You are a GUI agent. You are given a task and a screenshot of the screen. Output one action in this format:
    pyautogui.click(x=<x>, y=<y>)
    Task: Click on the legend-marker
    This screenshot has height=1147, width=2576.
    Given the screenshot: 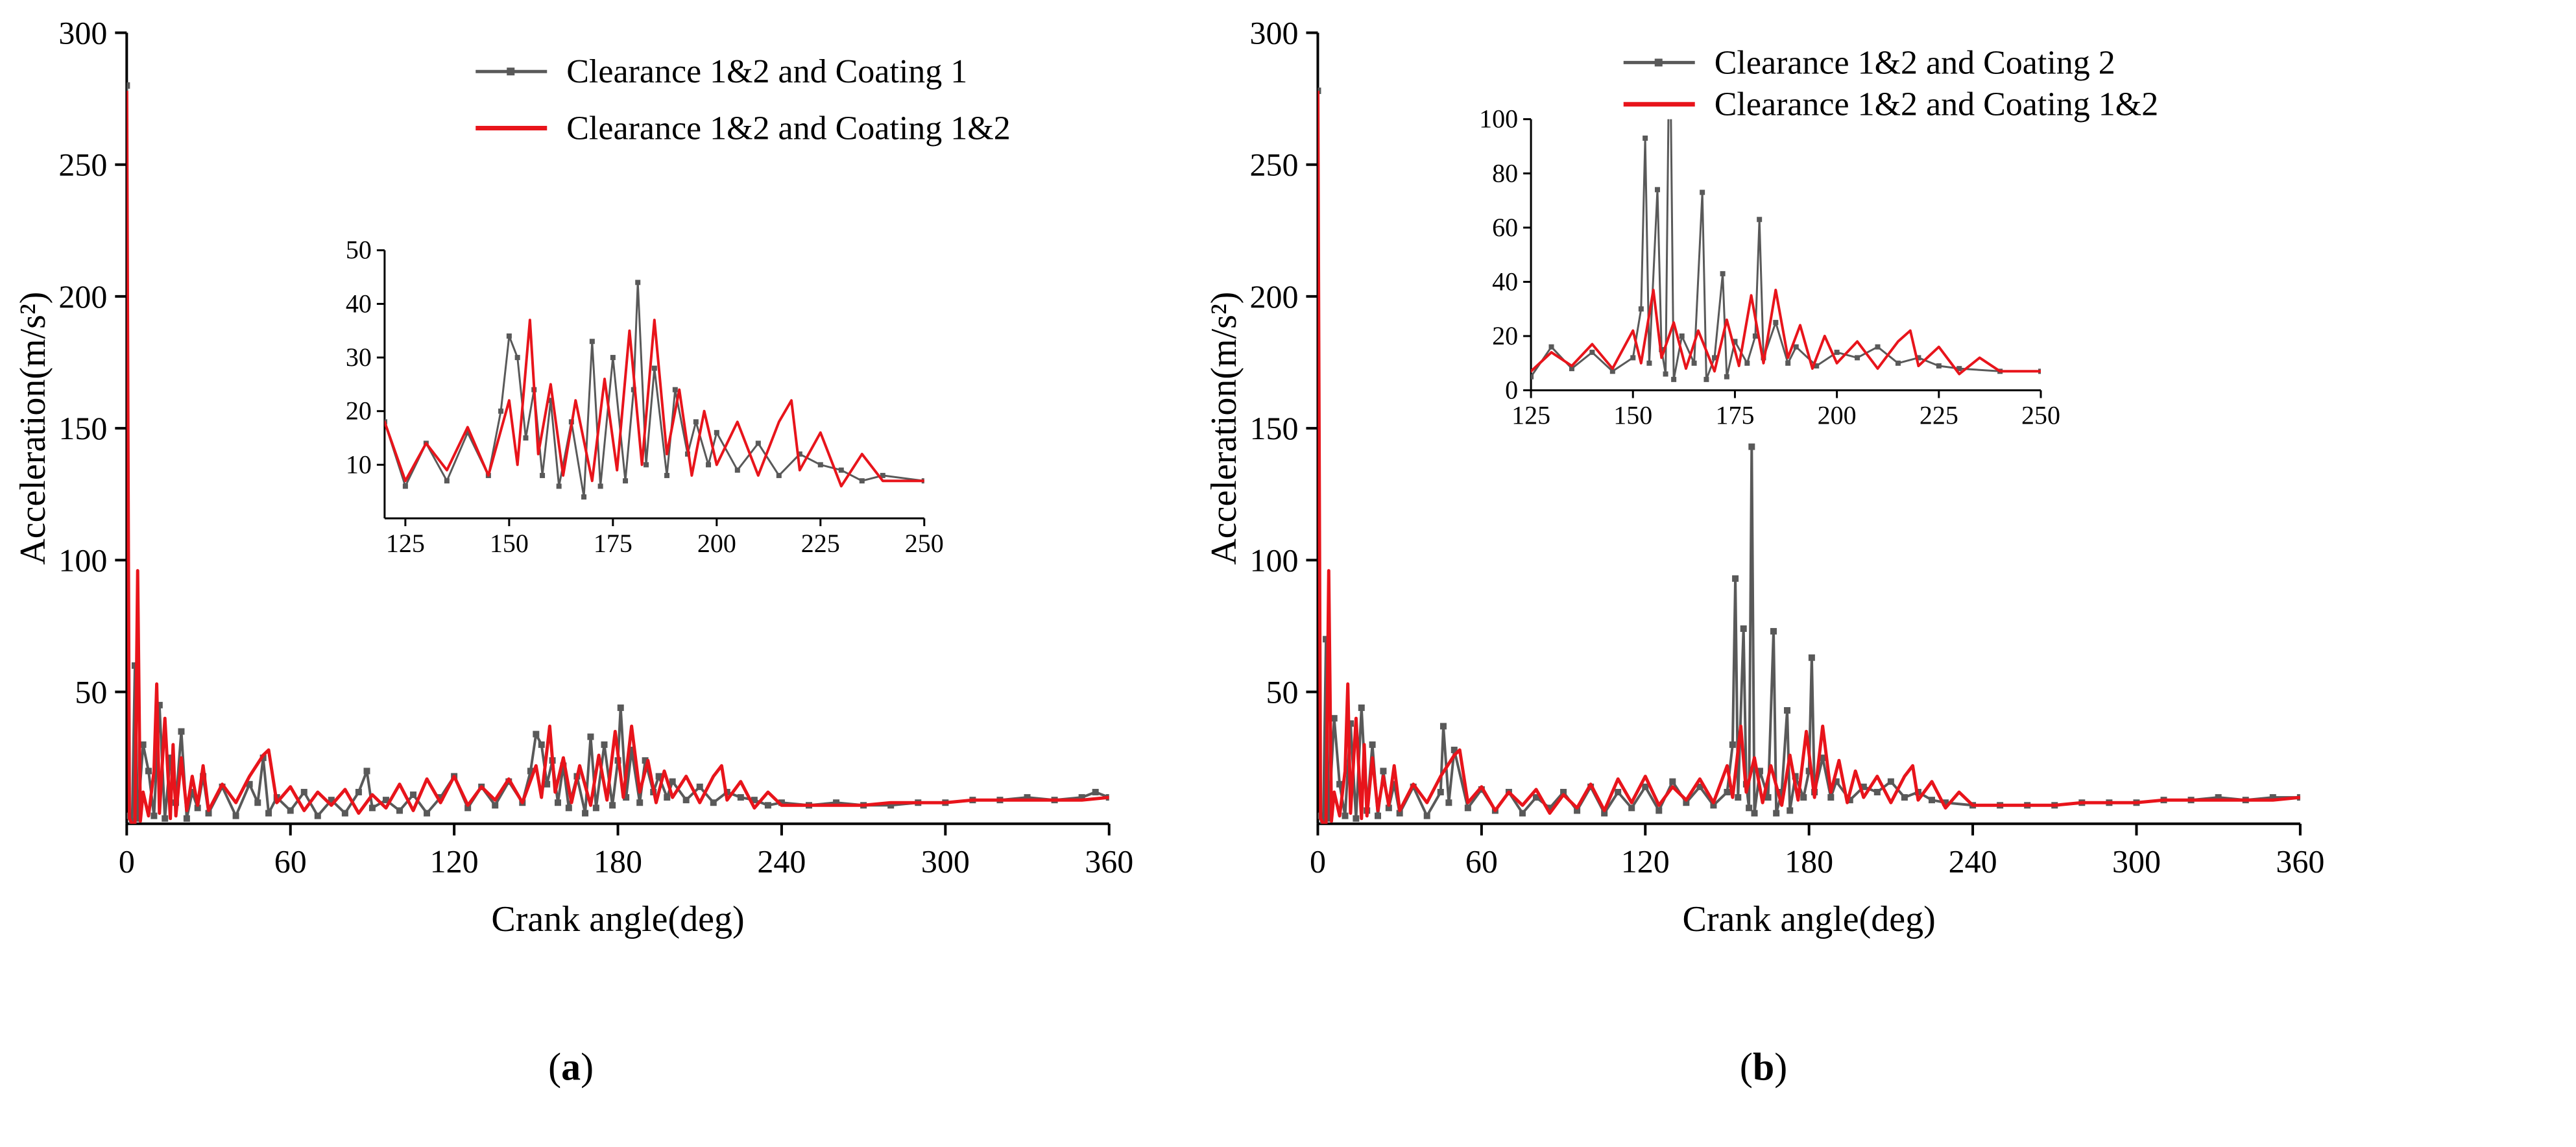 What is the action you would take?
    pyautogui.click(x=1658, y=63)
    